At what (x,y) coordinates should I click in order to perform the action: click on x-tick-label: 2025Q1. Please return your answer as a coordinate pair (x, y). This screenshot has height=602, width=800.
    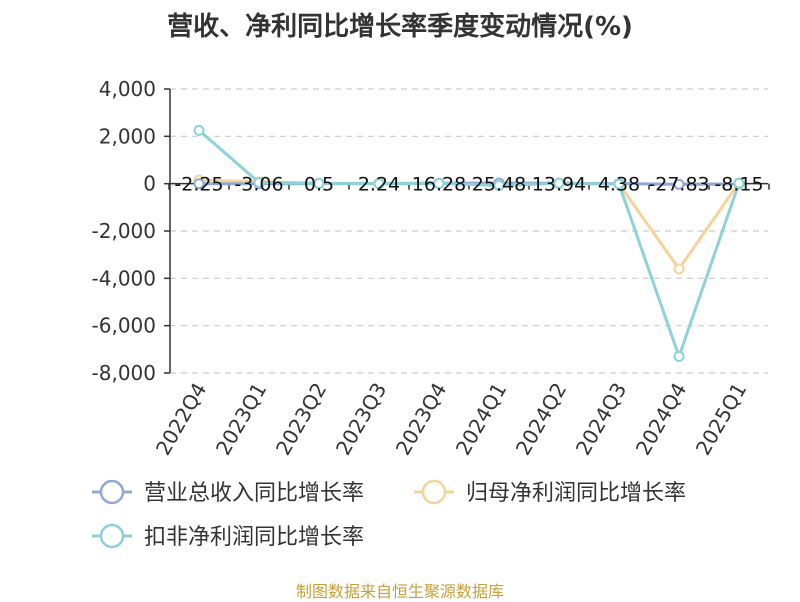
    Looking at the image, I should click on (721, 419).